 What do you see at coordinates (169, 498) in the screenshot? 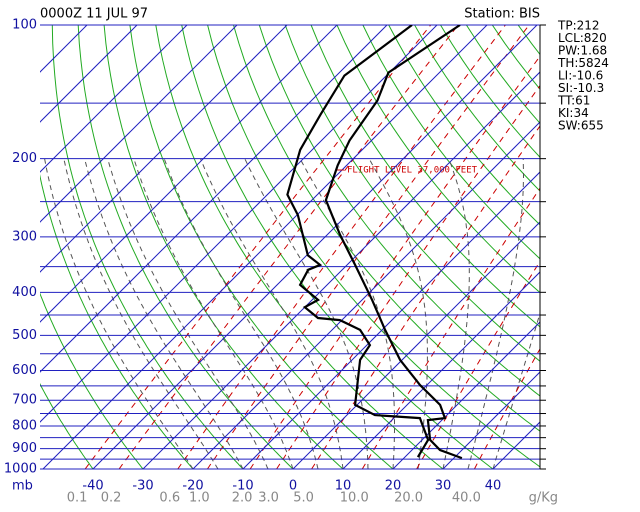
I see `mixing-ratio-tick-label: 0.6` at bounding box center [169, 498].